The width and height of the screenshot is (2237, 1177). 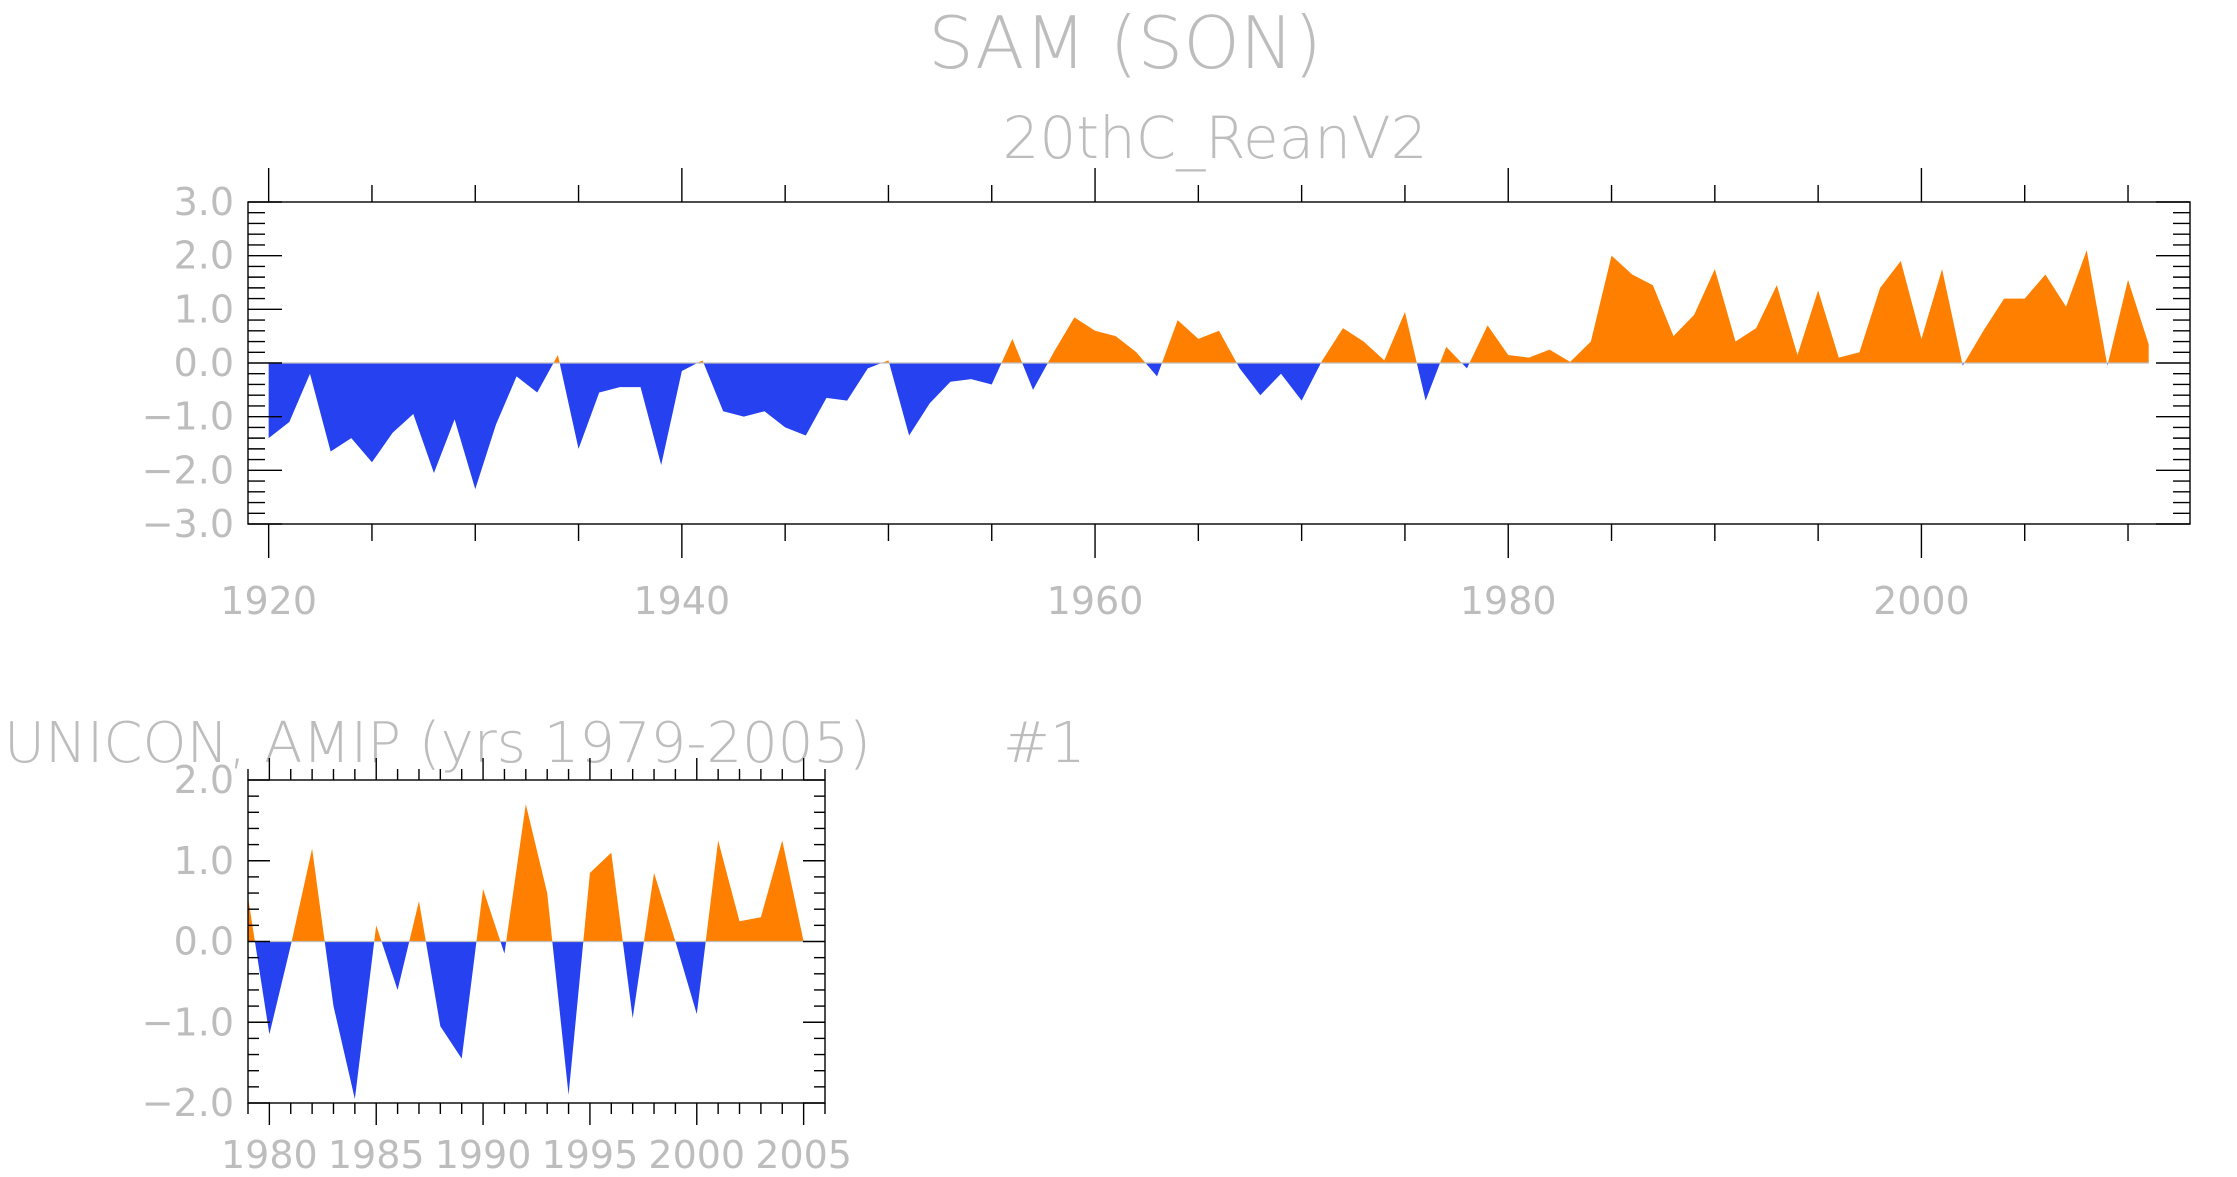 I want to click on x-tick-label: 1990, so click(x=483, y=1155).